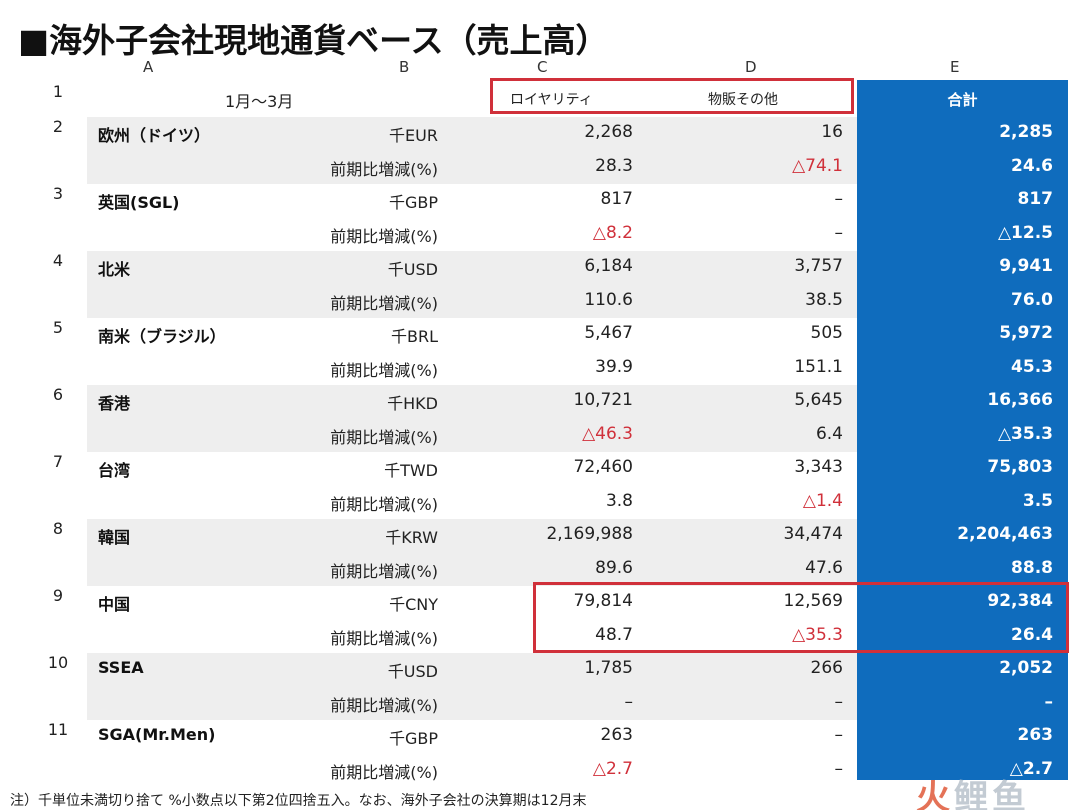  What do you see at coordinates (114, 269) in the screenshot?
I see `region-name: 北米` at bounding box center [114, 269].